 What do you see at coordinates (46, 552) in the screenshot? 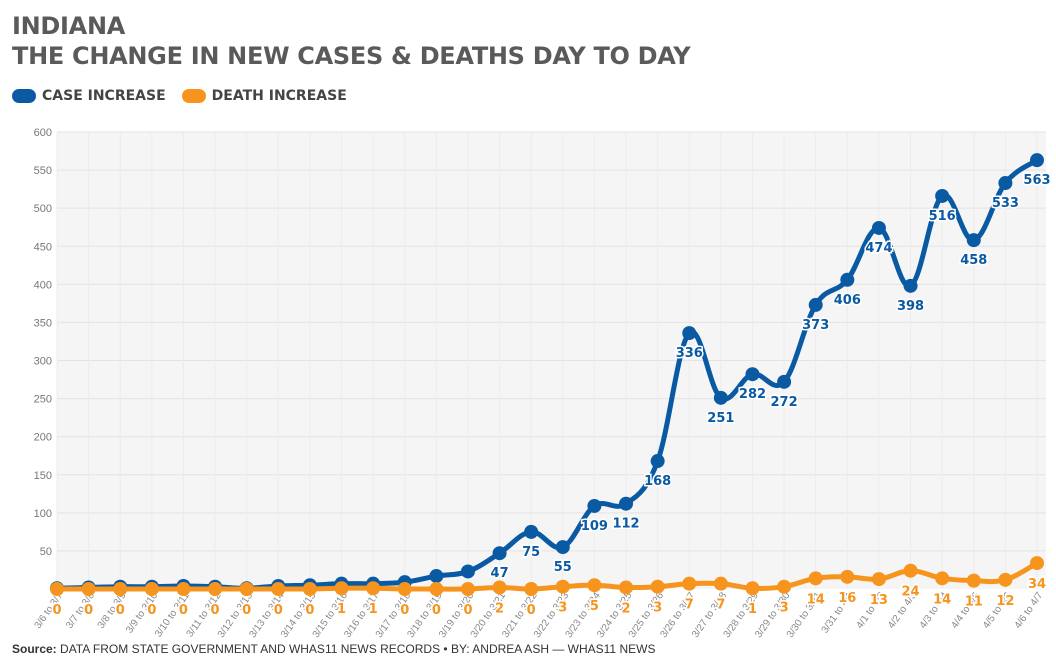
I see `y-tick-label: 50` at bounding box center [46, 552].